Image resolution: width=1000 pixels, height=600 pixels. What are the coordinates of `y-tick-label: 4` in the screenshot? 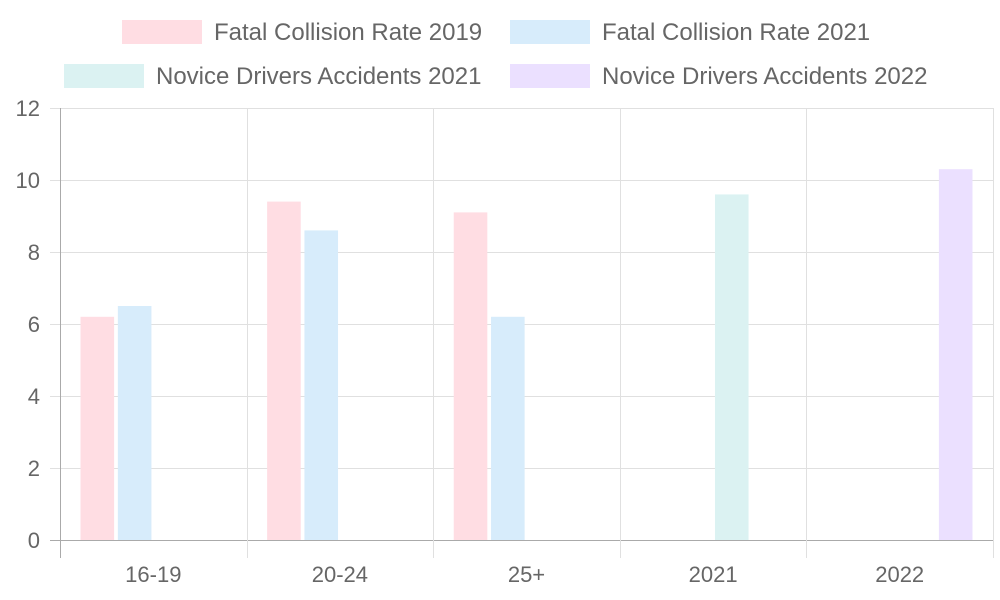 It's located at (34, 396).